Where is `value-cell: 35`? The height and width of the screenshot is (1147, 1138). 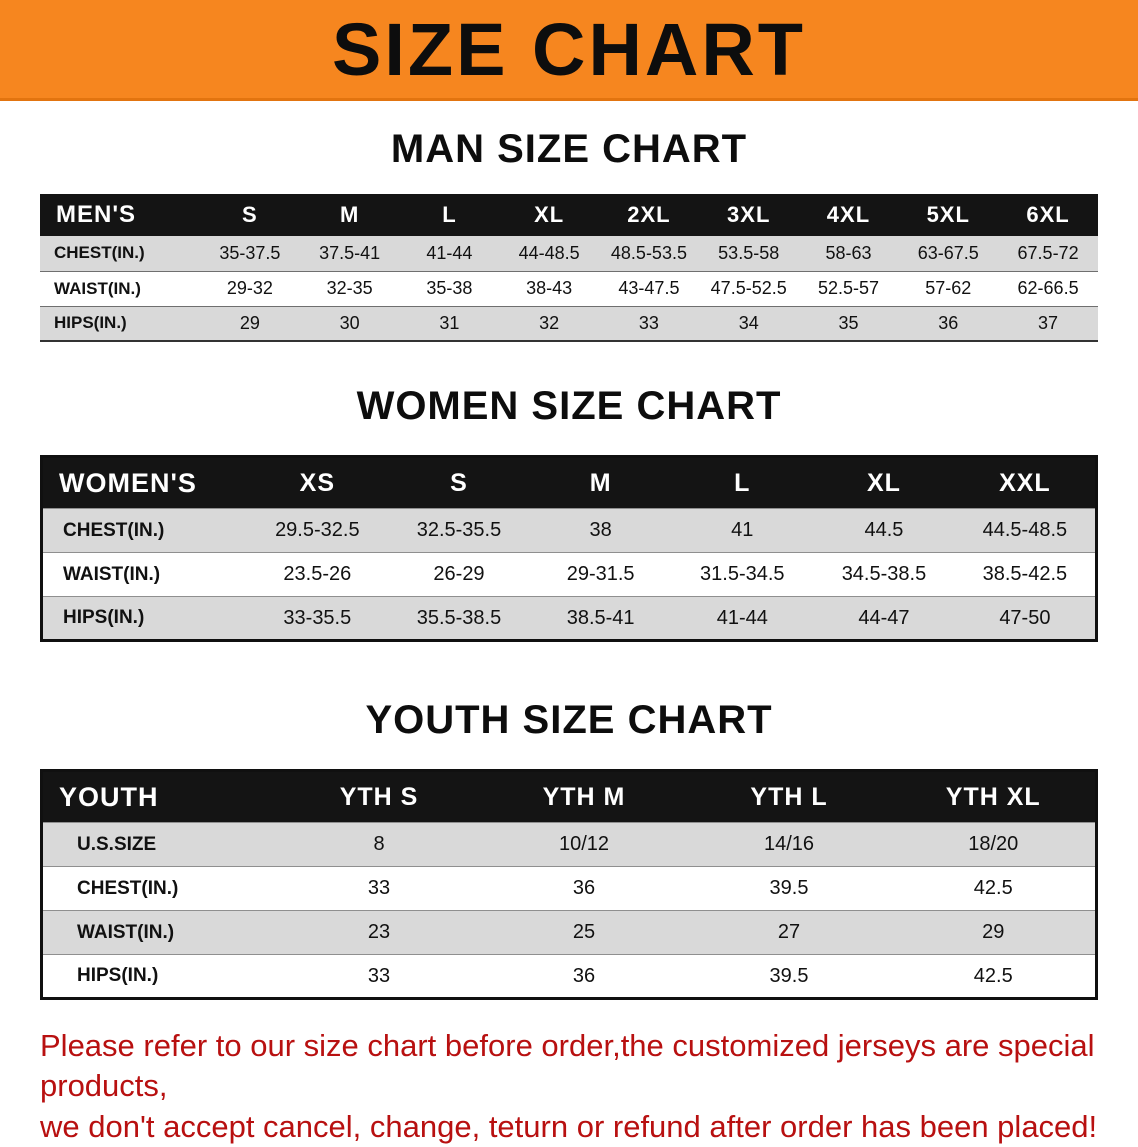
value-cell: 35 is located at coordinates (848, 324).